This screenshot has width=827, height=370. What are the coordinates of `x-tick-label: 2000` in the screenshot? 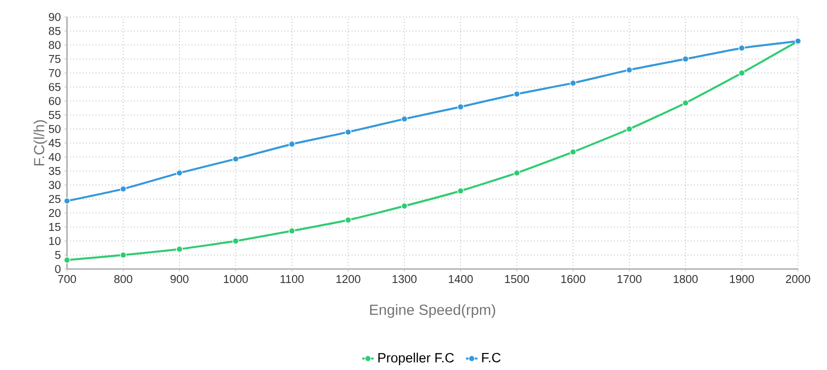 It's located at (798, 279).